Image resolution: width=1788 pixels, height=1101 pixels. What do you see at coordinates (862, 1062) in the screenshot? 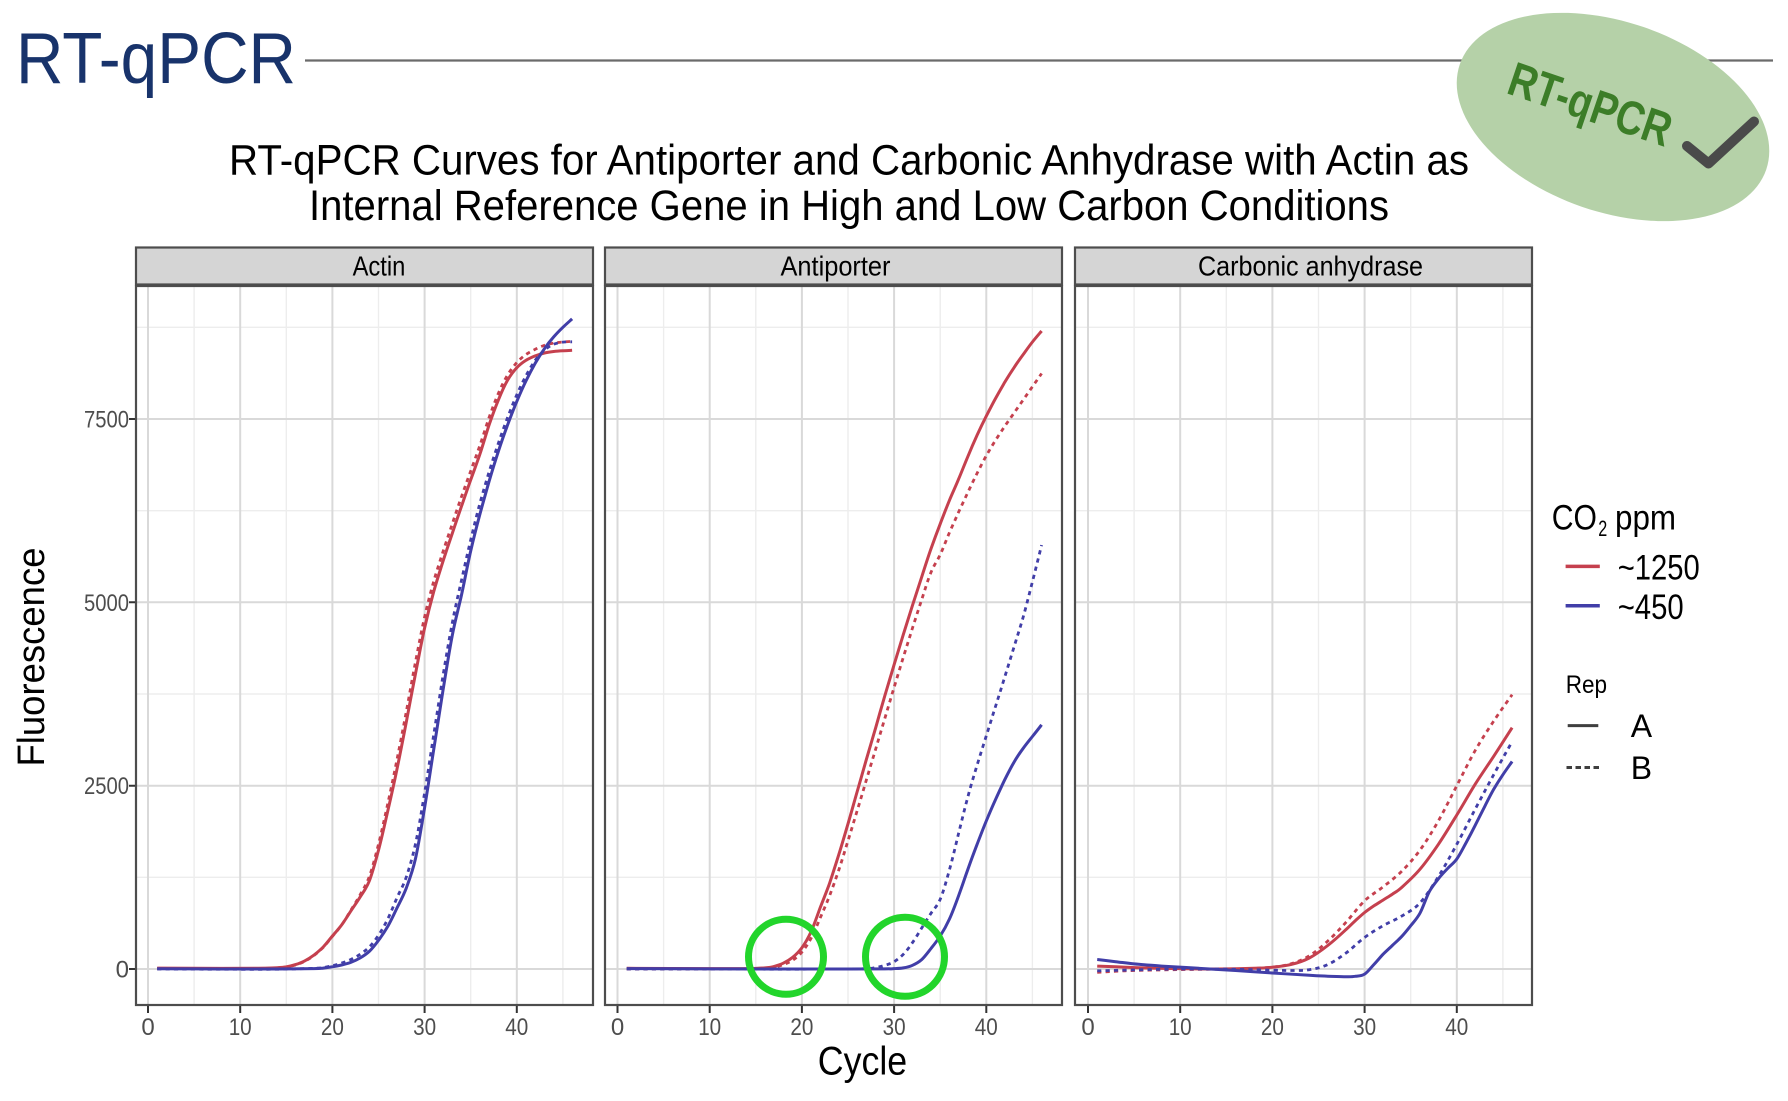
I see `svg-text: Cycle` at bounding box center [862, 1062].